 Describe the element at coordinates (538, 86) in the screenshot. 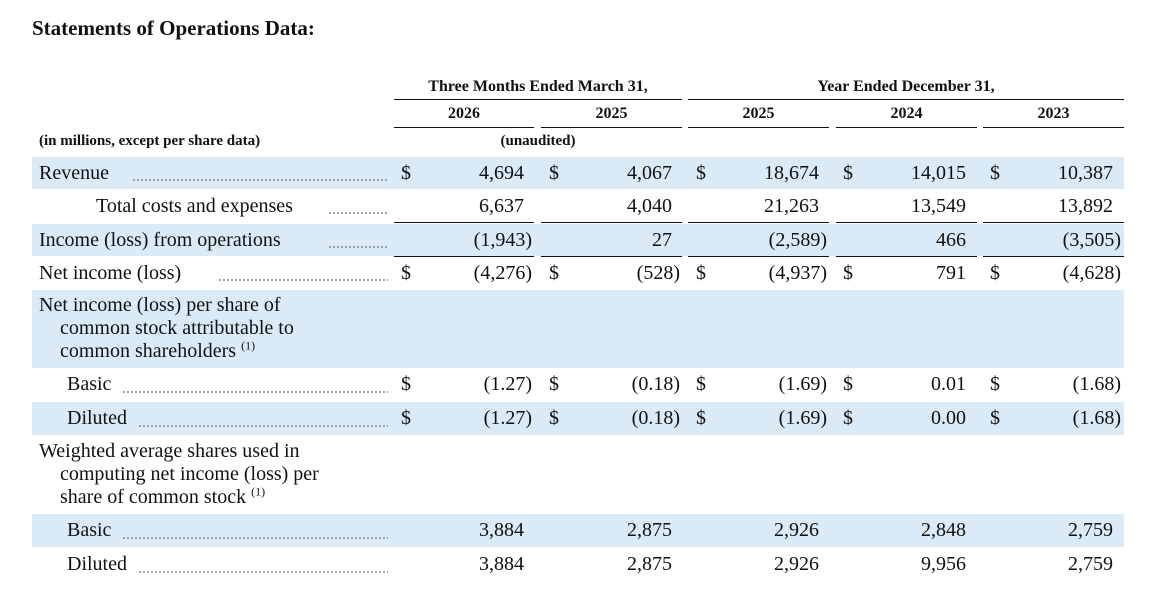

I see `header-three-months: Three Months Ended March 31,` at that location.